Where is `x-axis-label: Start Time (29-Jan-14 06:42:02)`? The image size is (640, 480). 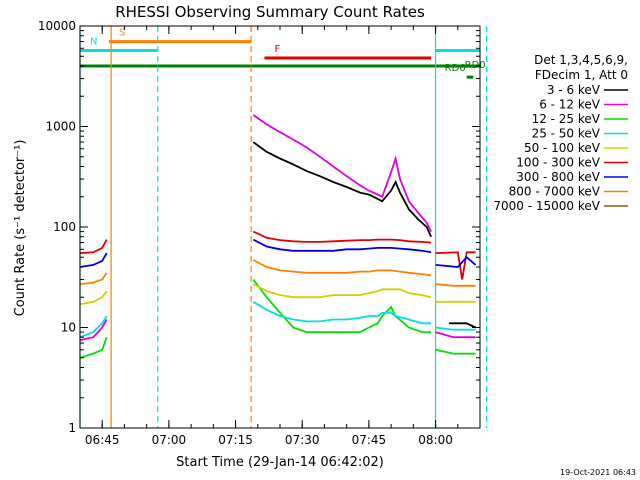 x-axis-label: Start Time (29-Jan-14 06:42:02) is located at coordinates (280, 462).